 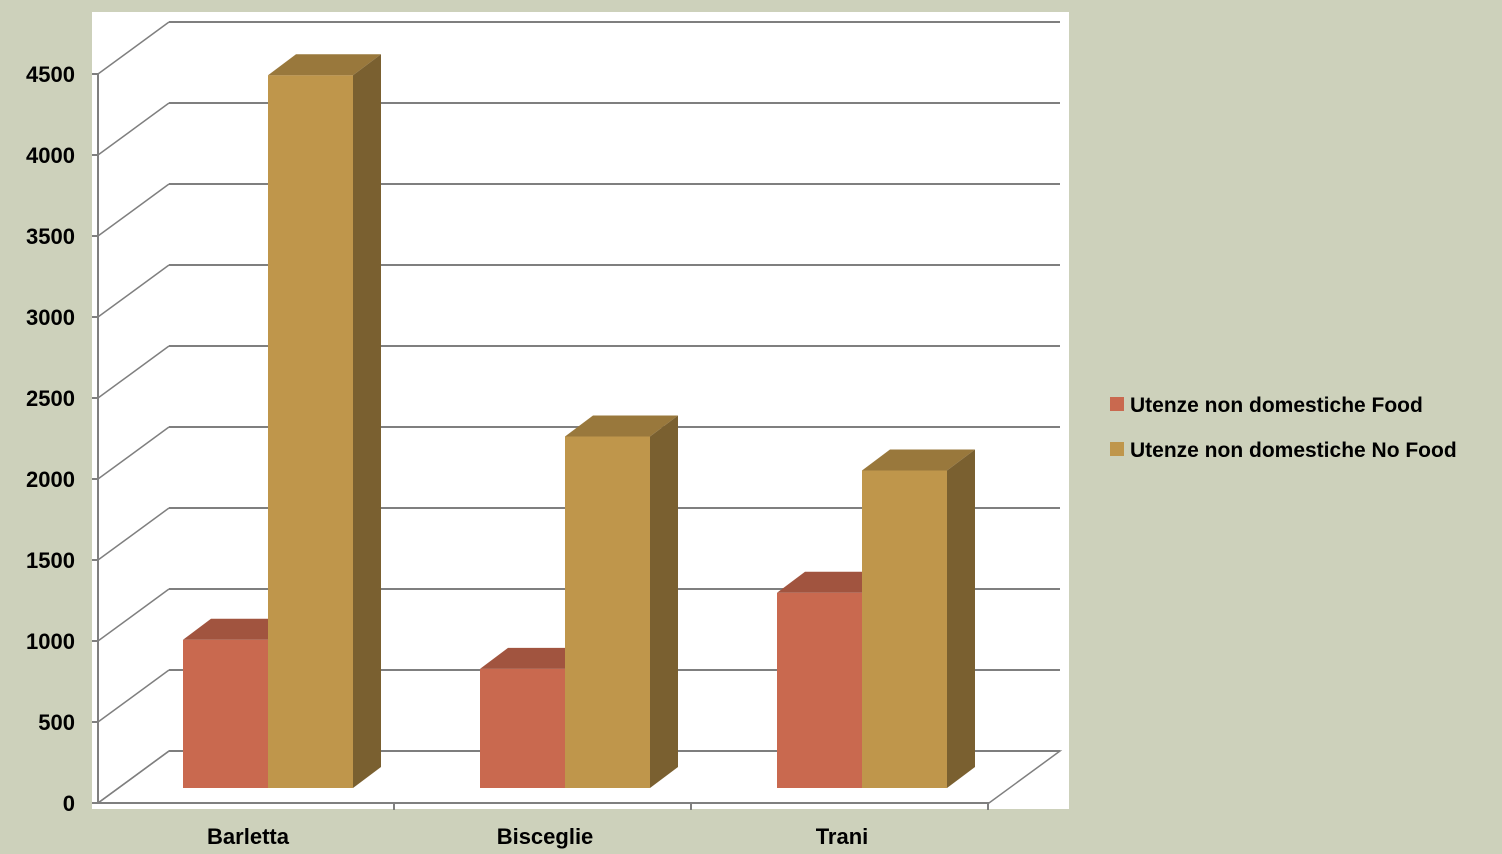 What do you see at coordinates (69, 803) in the screenshot?
I see `y-tick-label: 0` at bounding box center [69, 803].